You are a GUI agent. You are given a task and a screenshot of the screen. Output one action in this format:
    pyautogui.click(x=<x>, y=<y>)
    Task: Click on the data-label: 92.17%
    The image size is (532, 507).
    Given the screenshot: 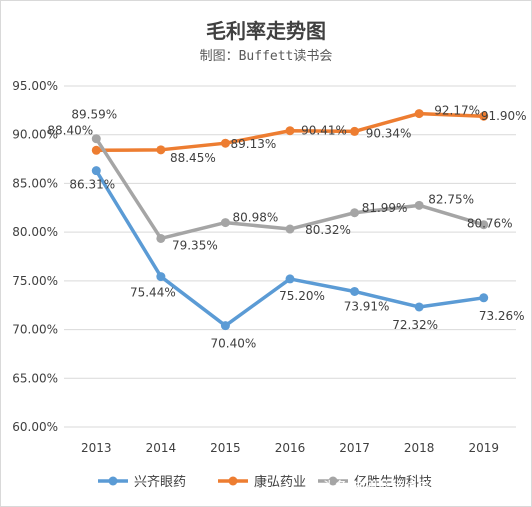 What is the action you would take?
    pyautogui.click(x=457, y=111)
    